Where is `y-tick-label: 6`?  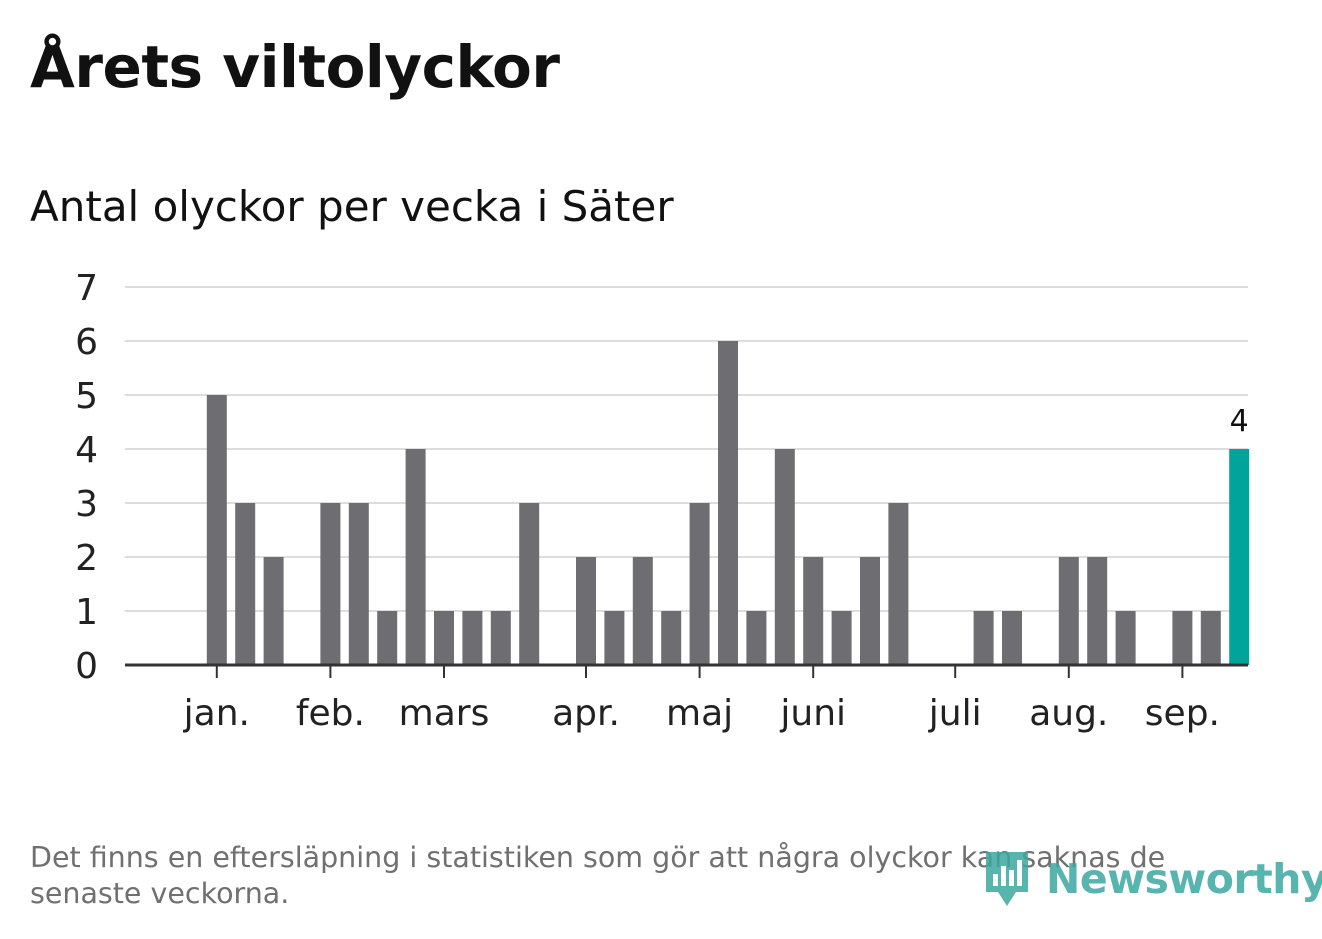 y-tick-label: 6 is located at coordinates (86, 342).